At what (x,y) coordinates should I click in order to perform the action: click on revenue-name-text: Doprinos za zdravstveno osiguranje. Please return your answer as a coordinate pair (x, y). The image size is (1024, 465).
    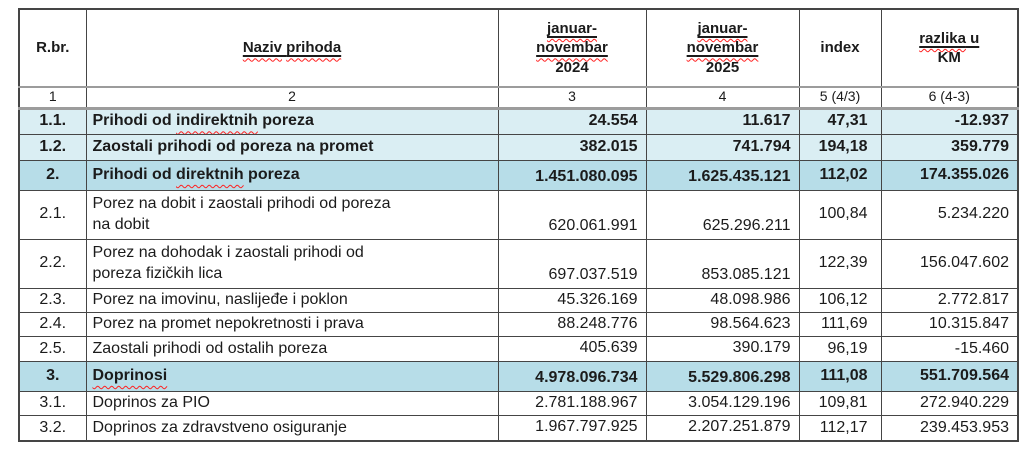
    Looking at the image, I should click on (219, 427).